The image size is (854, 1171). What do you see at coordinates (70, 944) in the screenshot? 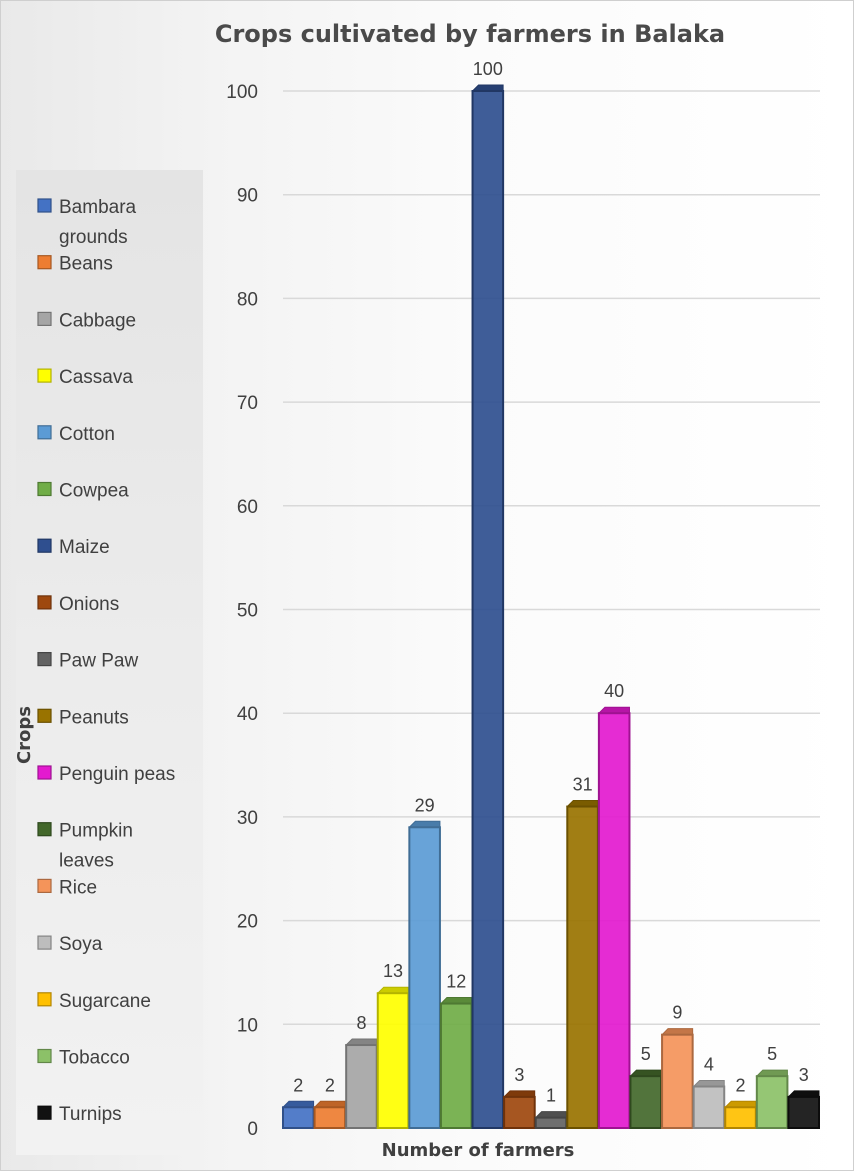
I see `legend-item: Soya` at bounding box center [70, 944].